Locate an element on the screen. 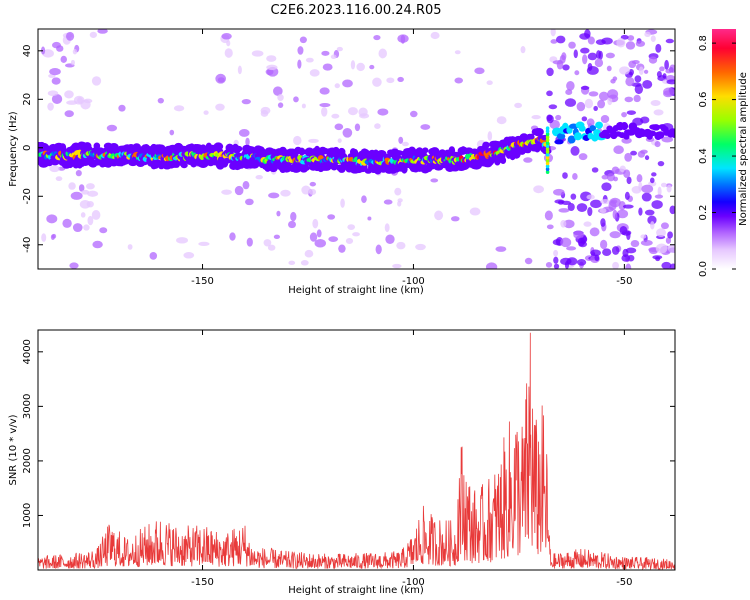  y-tick-label: 0 is located at coordinates (27, 148).